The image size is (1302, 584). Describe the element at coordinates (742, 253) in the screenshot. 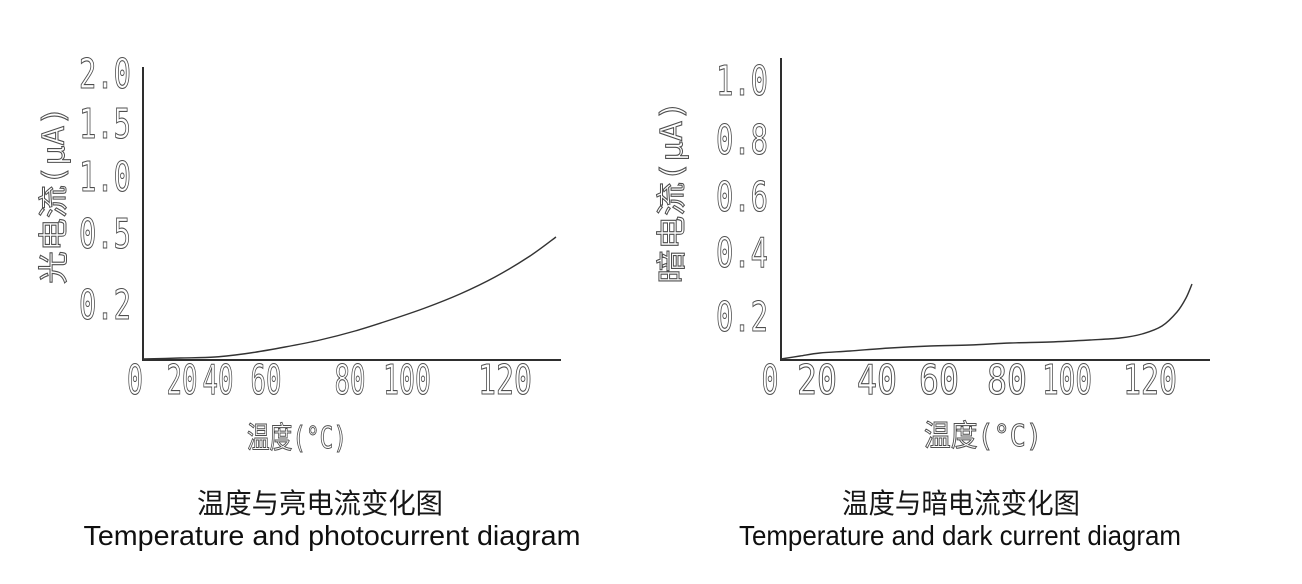

I see `y-tick-label: 0.4` at that location.